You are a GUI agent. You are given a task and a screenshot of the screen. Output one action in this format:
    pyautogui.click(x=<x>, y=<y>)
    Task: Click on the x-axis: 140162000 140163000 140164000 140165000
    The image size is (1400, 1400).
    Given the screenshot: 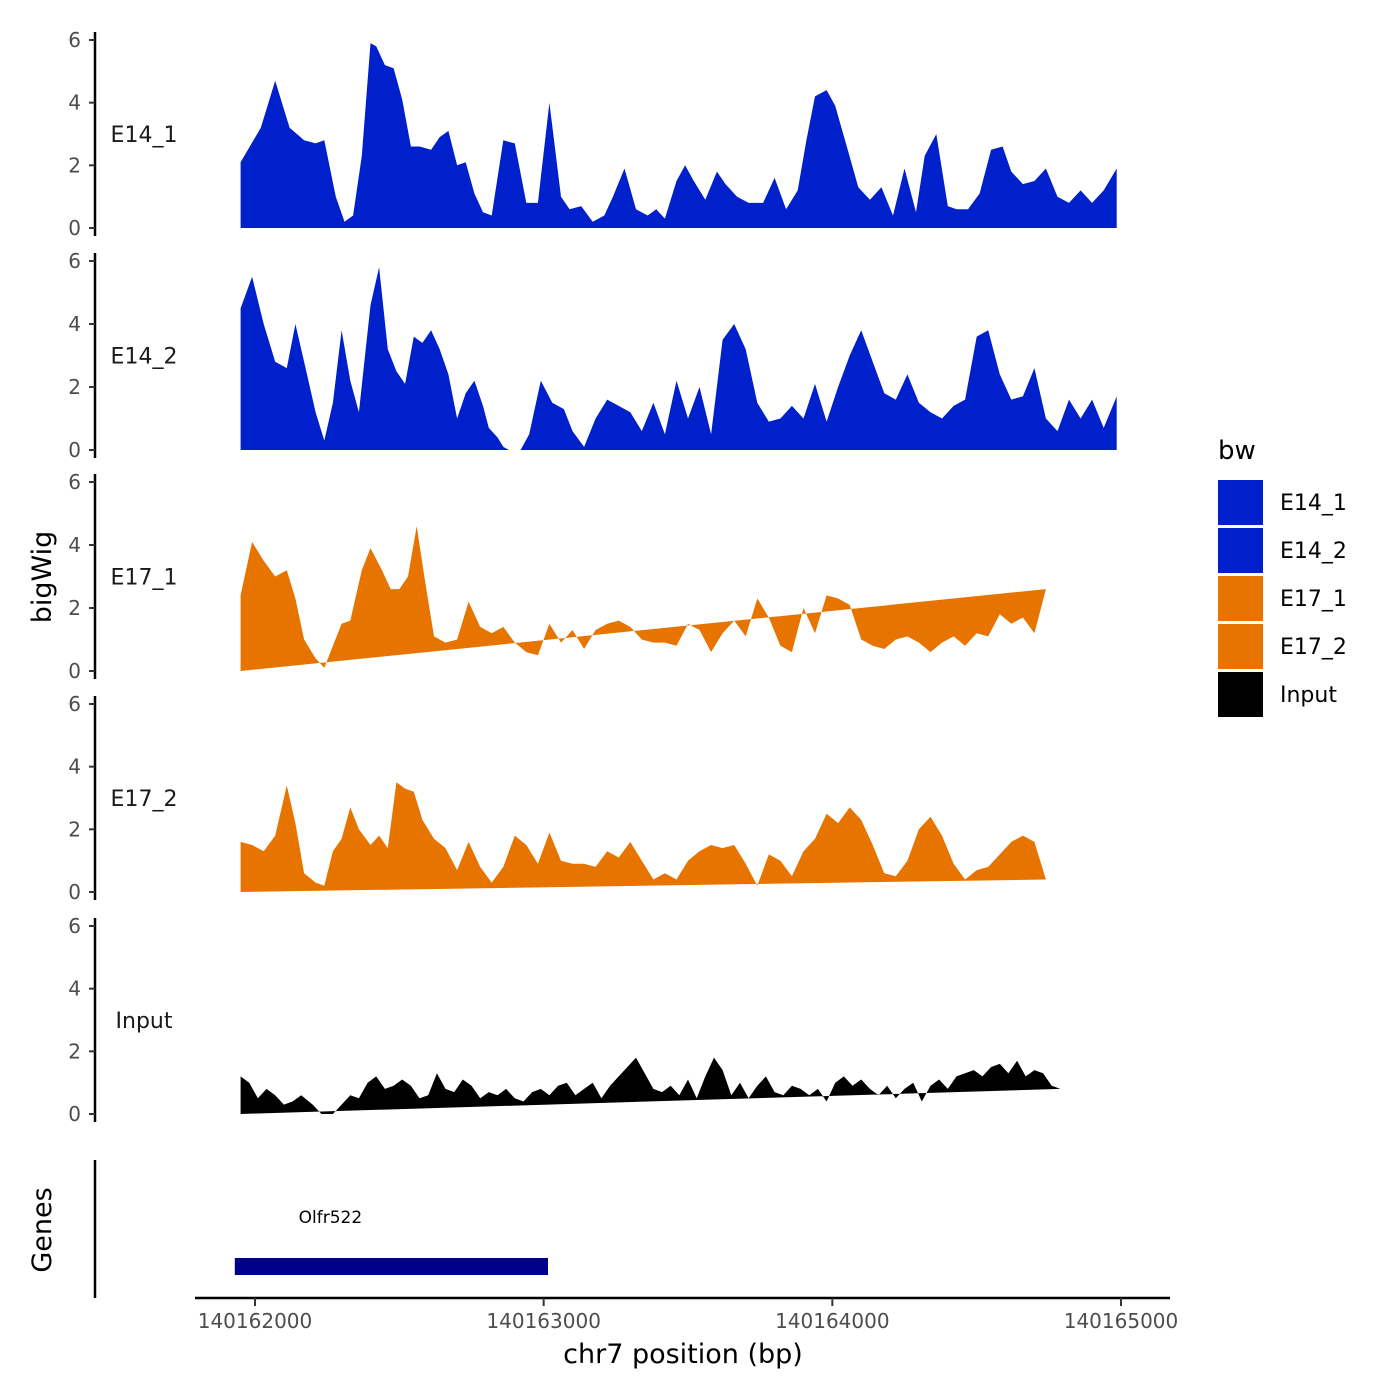 What is the action you would take?
    pyautogui.click(x=687, y=1314)
    